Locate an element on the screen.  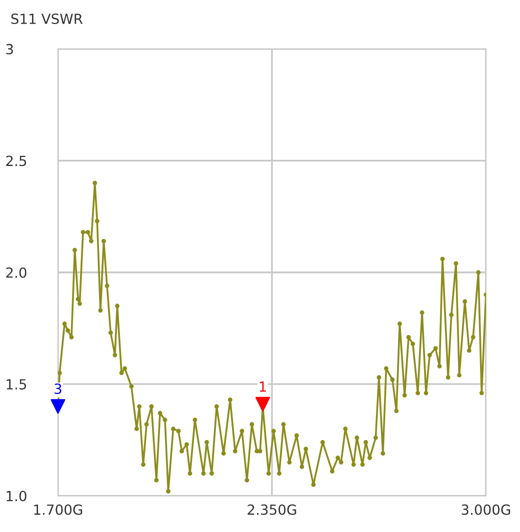
x-tick-label: 3.000G is located at coordinates (486, 509).